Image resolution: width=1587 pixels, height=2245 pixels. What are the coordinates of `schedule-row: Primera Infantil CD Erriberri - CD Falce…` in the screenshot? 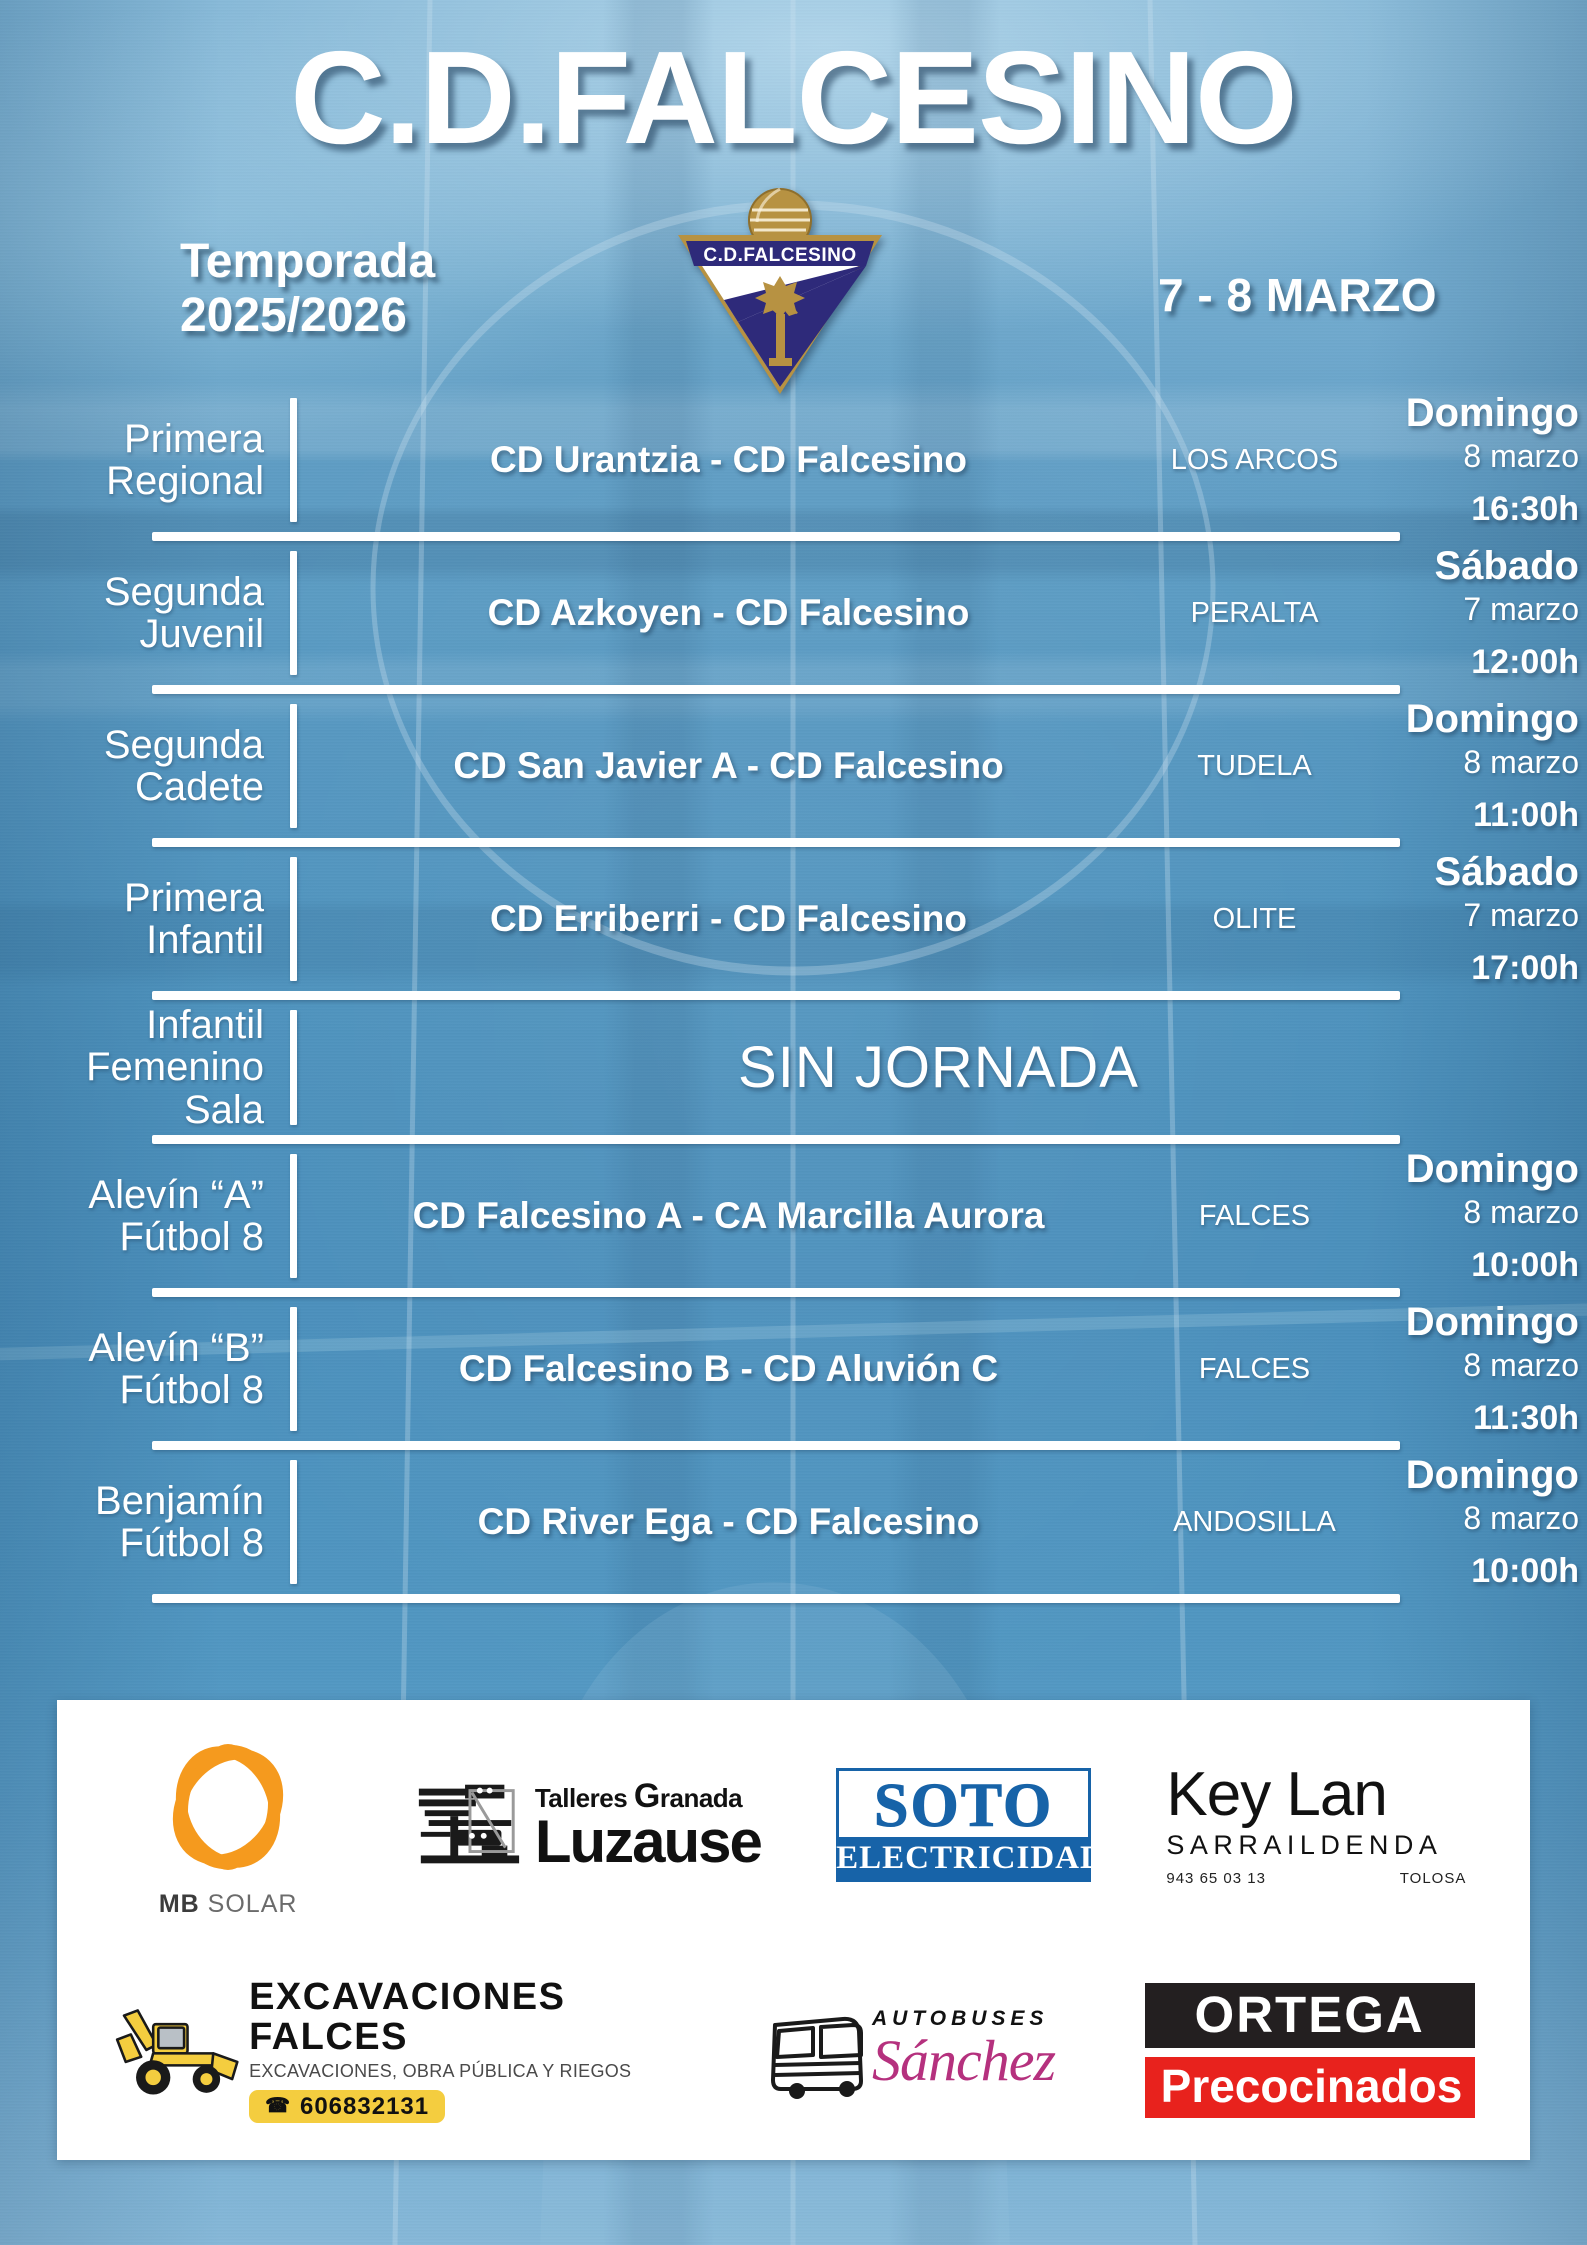 It's located at (793, 919).